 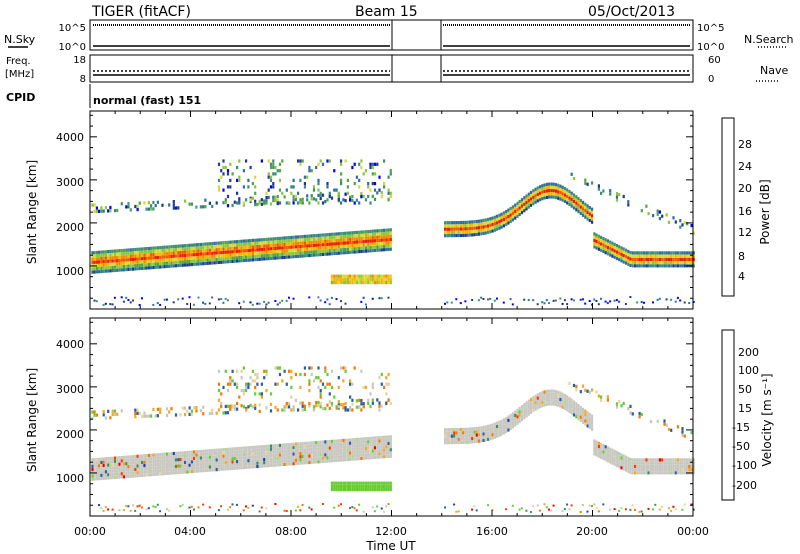 What do you see at coordinates (70, 182) in the screenshot?
I see `power-y-tick-3000: 3000` at bounding box center [70, 182].